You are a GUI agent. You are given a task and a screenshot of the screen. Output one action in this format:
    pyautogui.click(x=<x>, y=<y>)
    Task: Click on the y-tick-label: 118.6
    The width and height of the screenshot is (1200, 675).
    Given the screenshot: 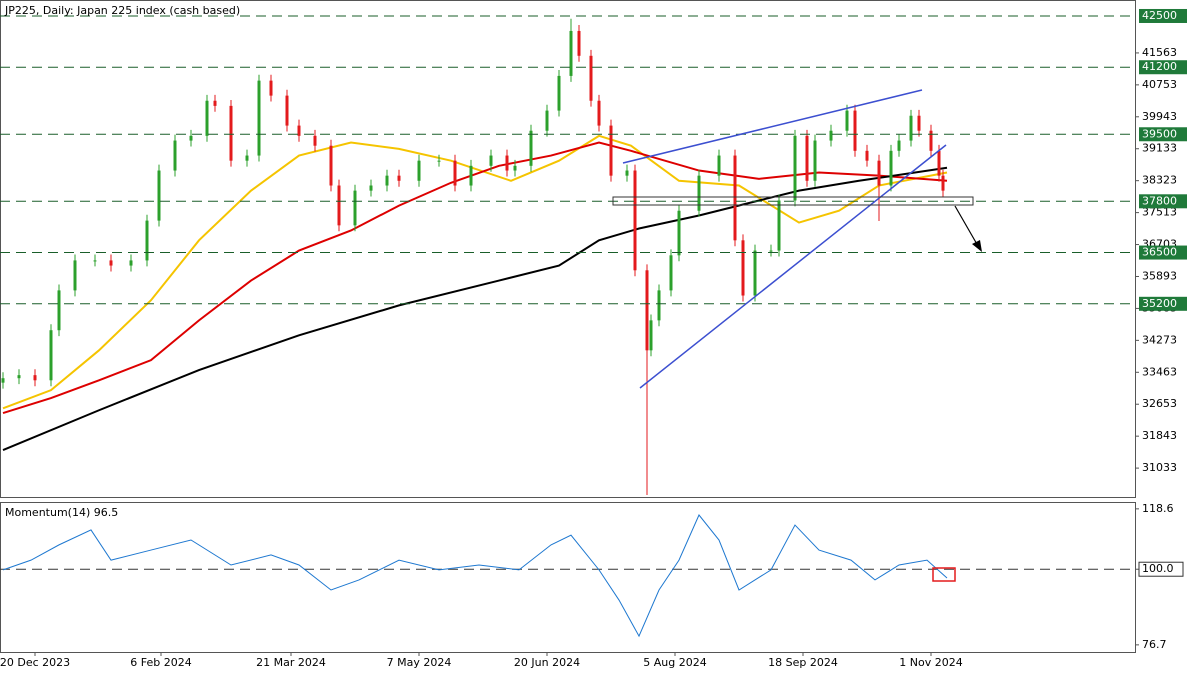 What is the action you would take?
    pyautogui.click(x=1158, y=508)
    